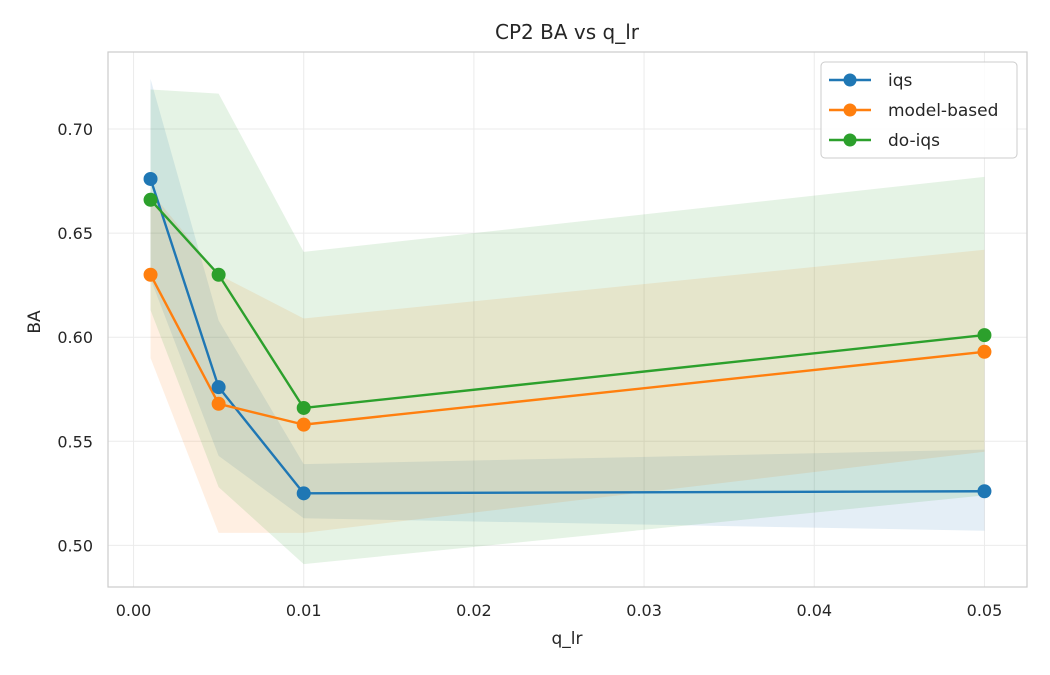  I want to click on y-tick-label: 0.65, so click(75, 233).